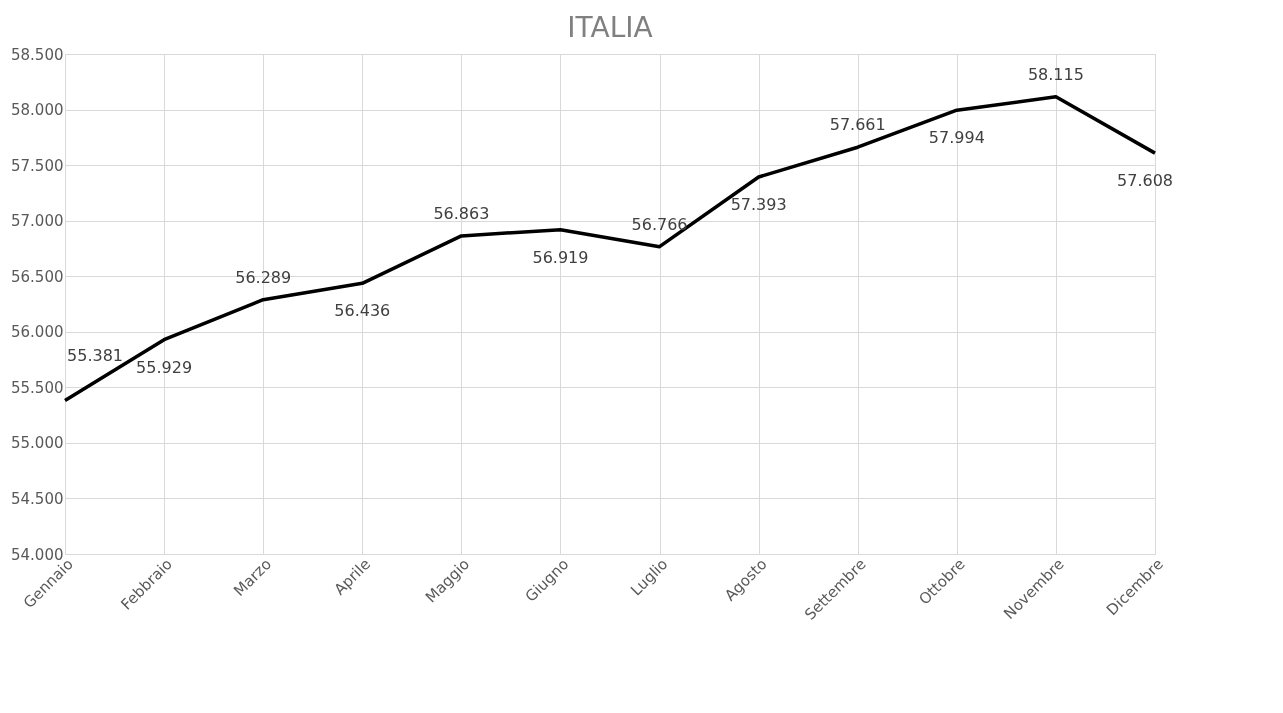 The height and width of the screenshot is (713, 1283). Describe the element at coordinates (956, 138) in the screenshot. I see `data-label: 57.994` at that location.